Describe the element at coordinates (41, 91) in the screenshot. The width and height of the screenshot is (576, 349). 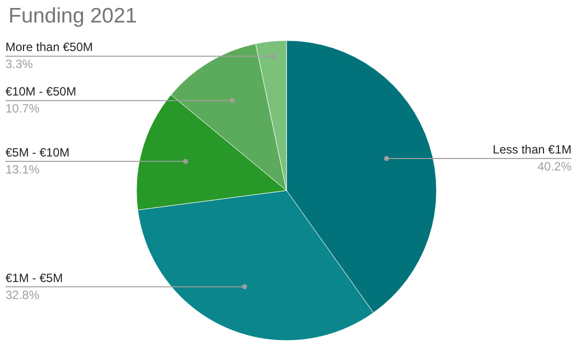
I see `slice-label: €10M - €50M` at that location.